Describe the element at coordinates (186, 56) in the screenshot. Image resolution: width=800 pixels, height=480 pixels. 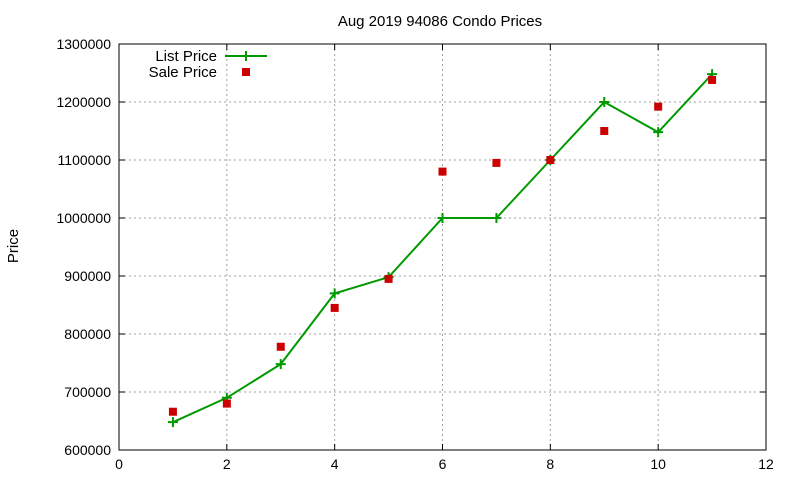
I see `legend-label: List Price` at that location.